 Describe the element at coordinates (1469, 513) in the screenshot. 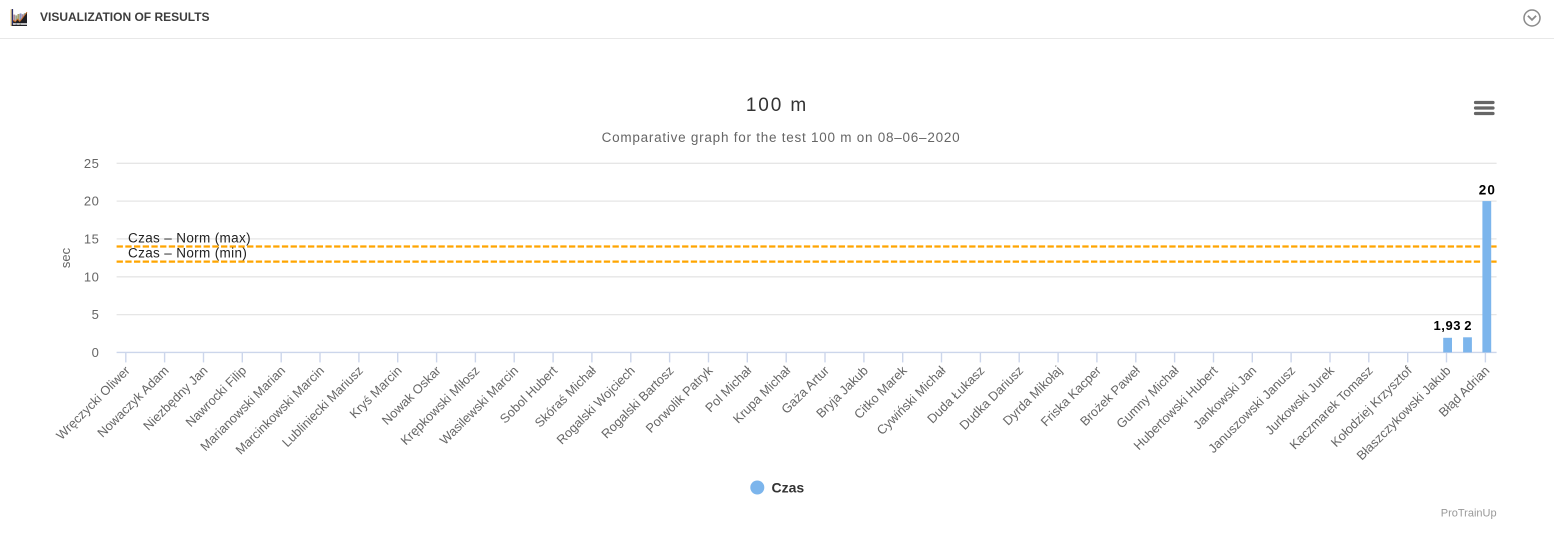

I see `svg-text: ProTrainUp` at that location.